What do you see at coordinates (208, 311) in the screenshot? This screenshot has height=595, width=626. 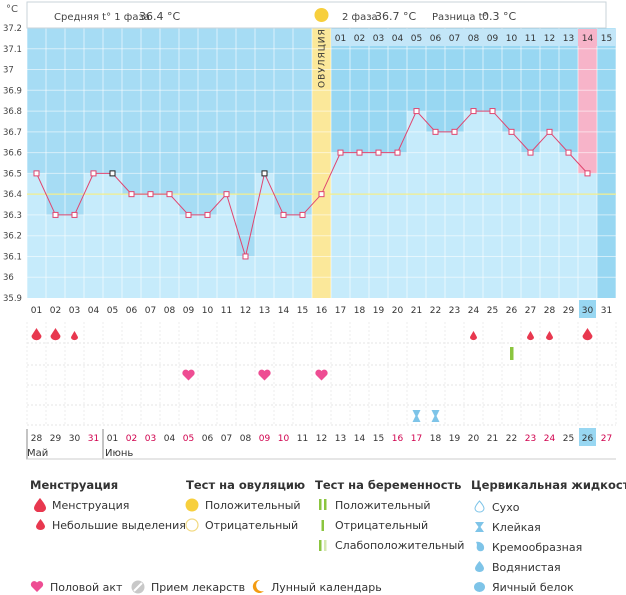 I see `cycle-day-label: 10` at bounding box center [208, 311].